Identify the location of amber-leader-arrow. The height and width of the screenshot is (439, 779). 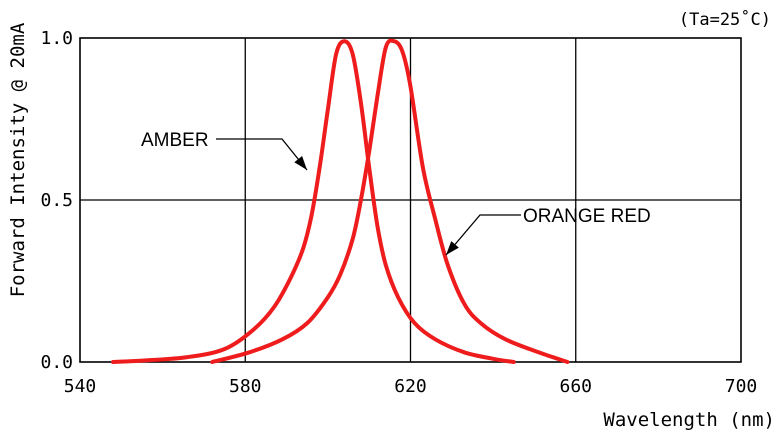
(262, 154).